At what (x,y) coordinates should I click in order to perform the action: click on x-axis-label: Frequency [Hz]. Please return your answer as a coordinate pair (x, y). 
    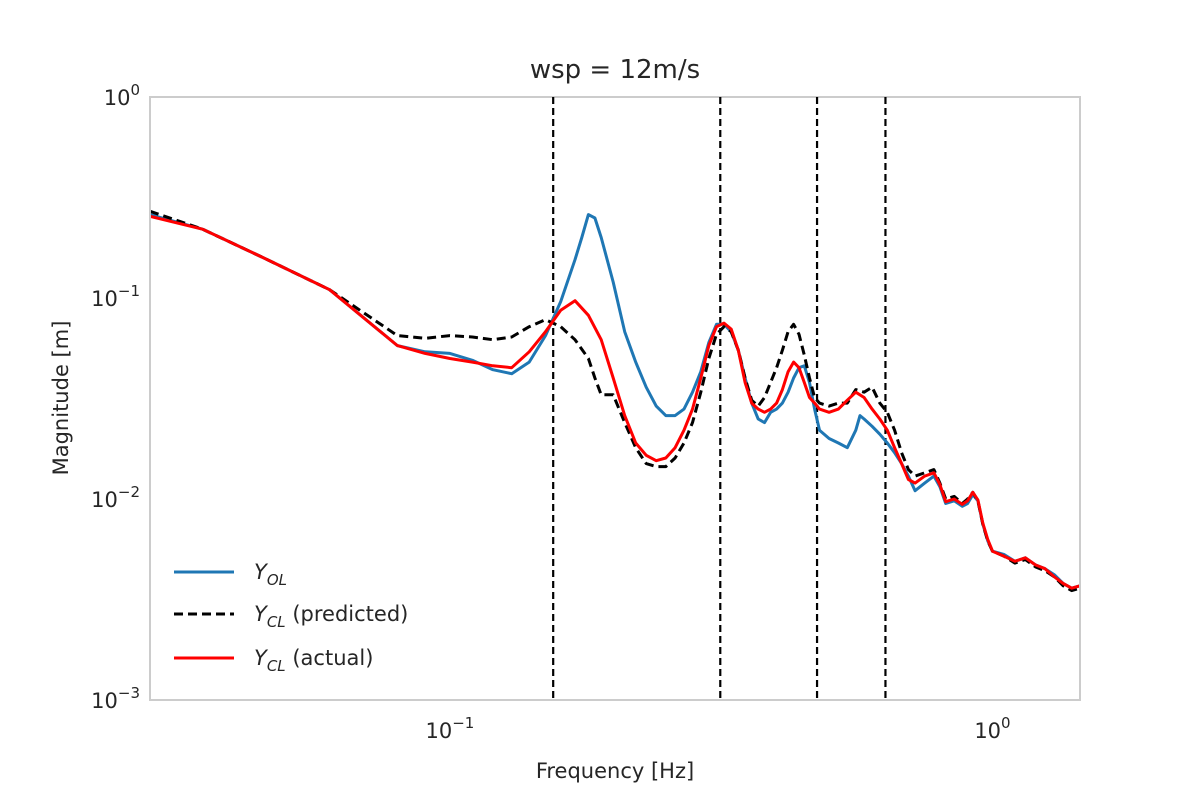
    Looking at the image, I should click on (615, 771).